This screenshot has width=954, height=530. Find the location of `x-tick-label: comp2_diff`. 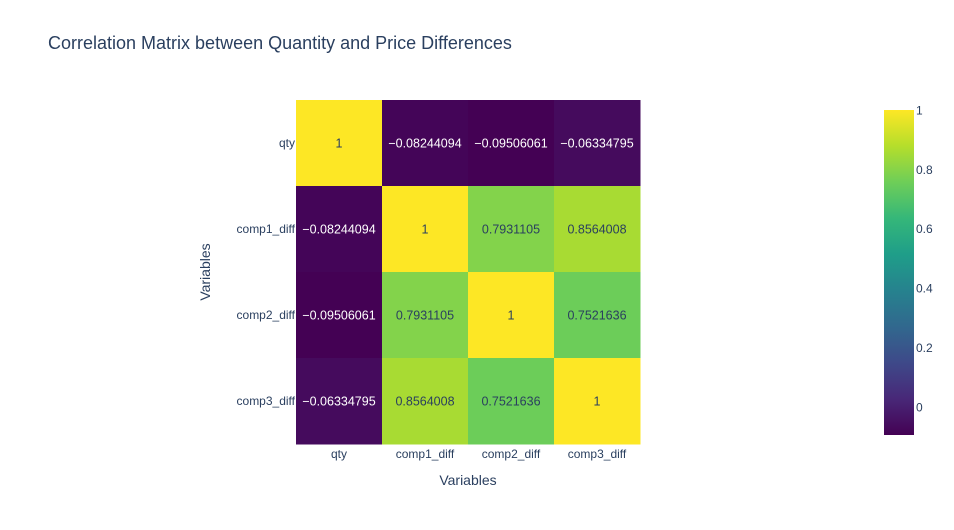

x-tick-label: comp2_diff is located at coordinates (511, 454).